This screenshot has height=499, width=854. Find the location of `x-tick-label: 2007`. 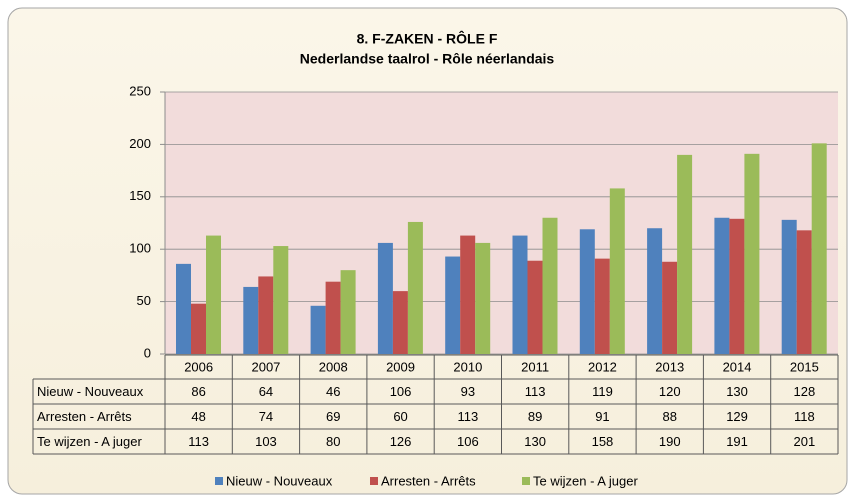

x-tick-label: 2007 is located at coordinates (265, 366).